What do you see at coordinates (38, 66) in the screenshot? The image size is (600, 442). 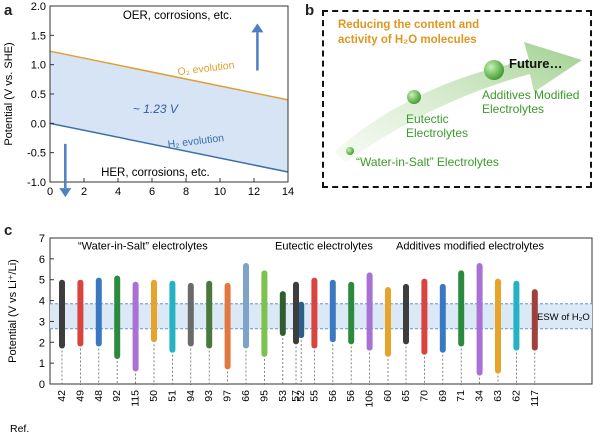 I see `y-tick-label: 1.0` at bounding box center [38, 66].